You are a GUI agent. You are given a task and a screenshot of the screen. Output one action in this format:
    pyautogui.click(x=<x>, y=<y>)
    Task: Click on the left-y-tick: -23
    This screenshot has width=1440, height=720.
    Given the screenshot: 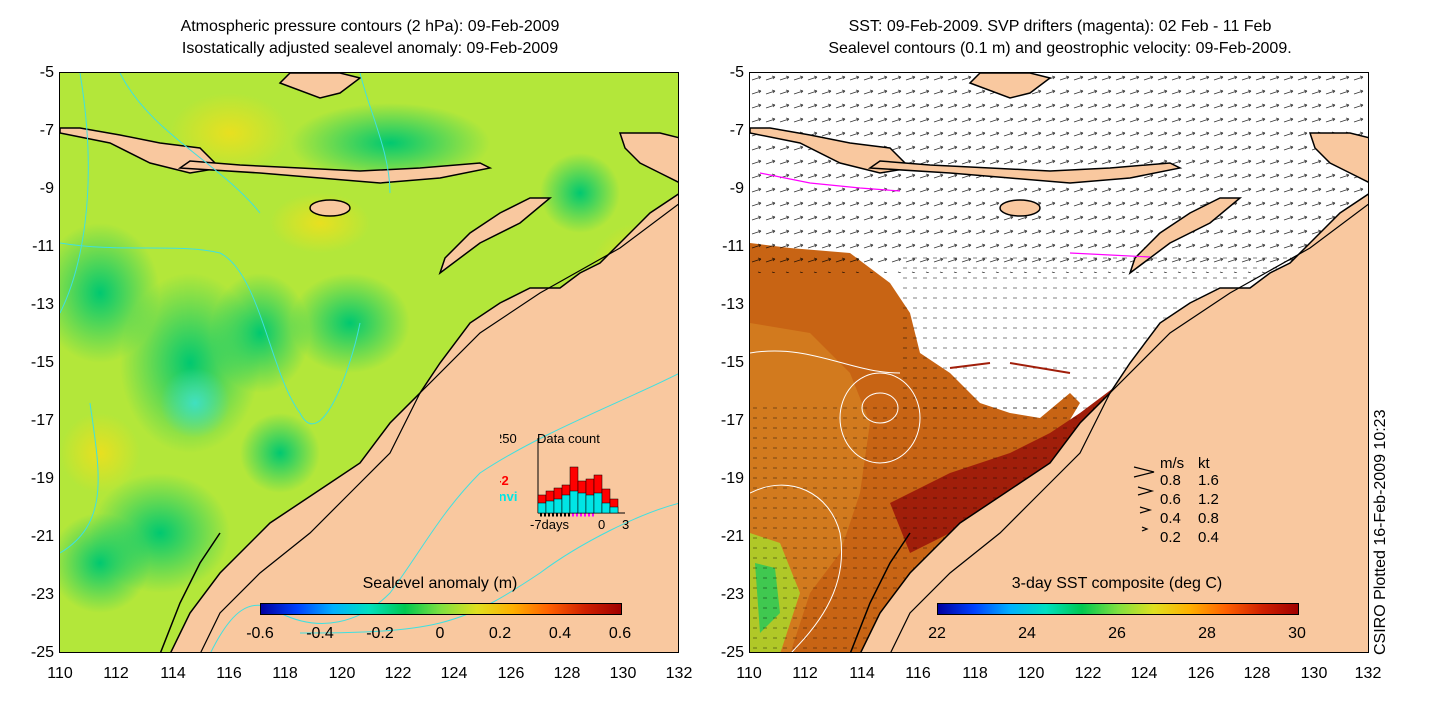 What is the action you would take?
    pyautogui.click(x=42, y=594)
    